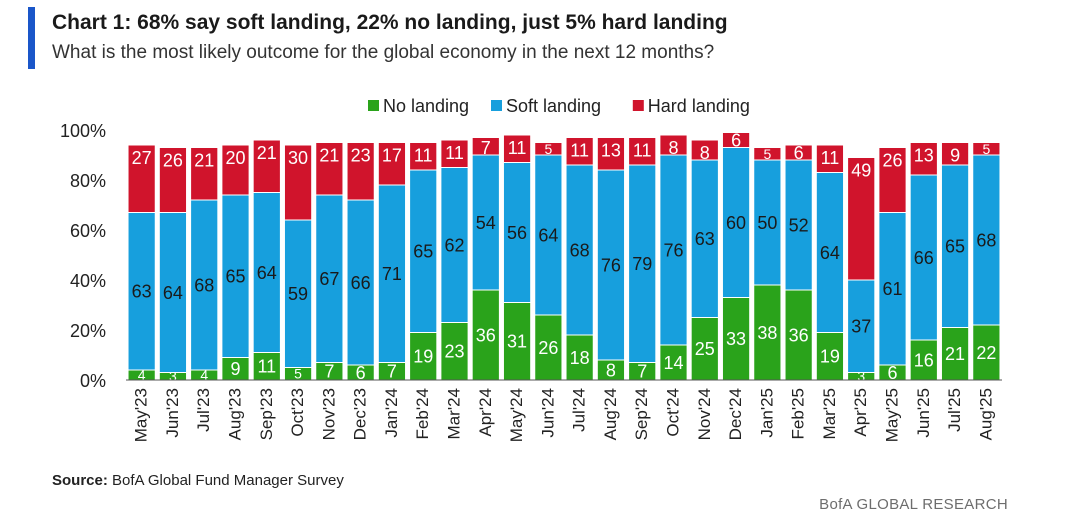 The image size is (1080, 531). Describe the element at coordinates (985, 414) in the screenshot. I see `x-tick-label: Aug'25` at that location.